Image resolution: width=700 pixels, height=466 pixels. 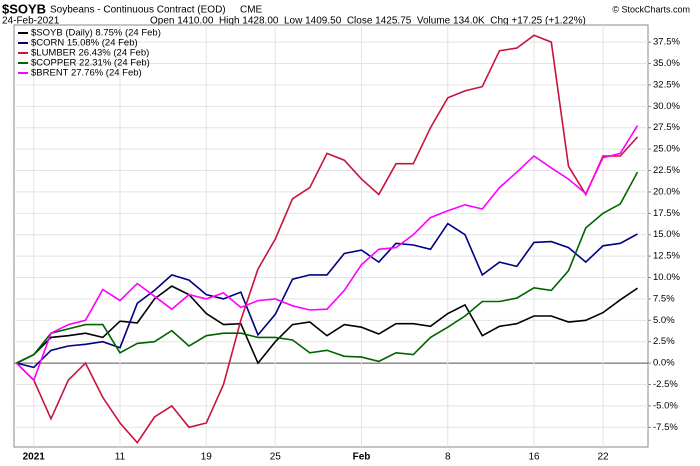 What do you see at coordinates (666, 277) in the screenshot?
I see `y-tick-label: 10.0%` at bounding box center [666, 277].